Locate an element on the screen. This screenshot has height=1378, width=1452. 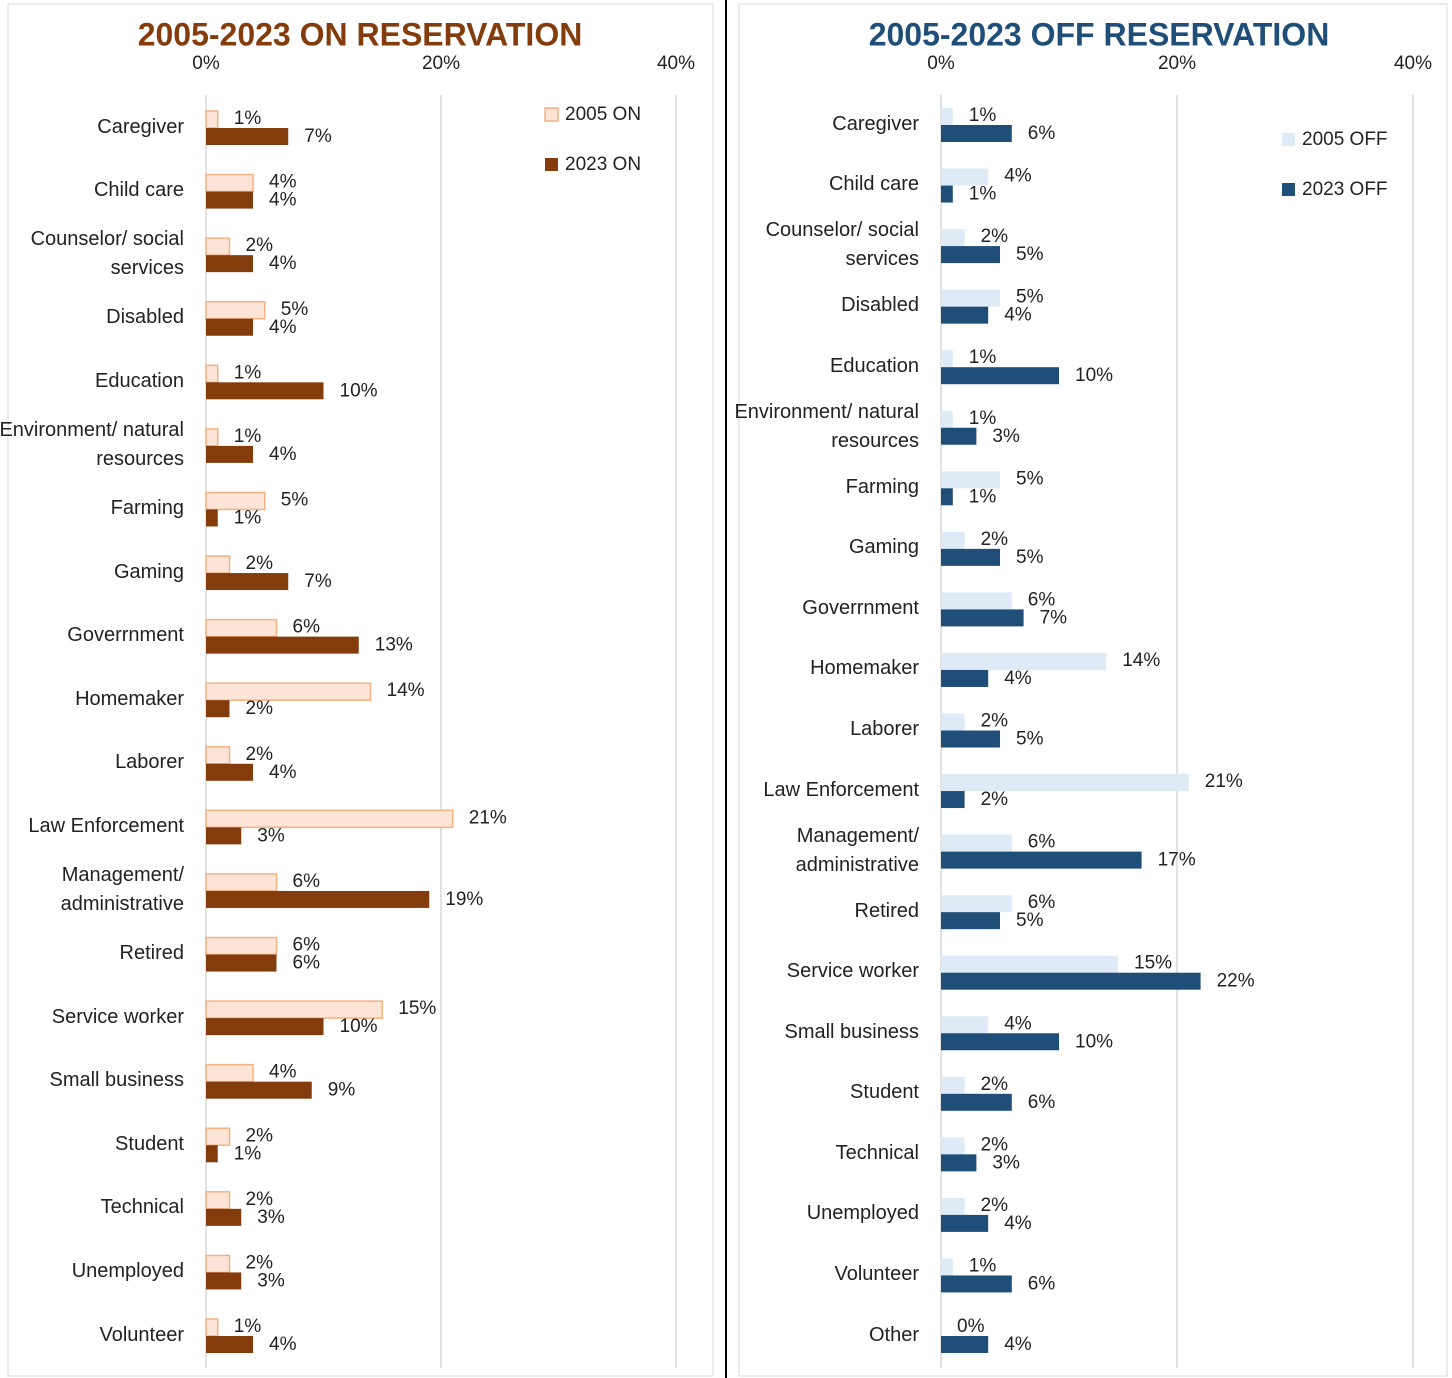
data-label: 13% is located at coordinates (394, 645).